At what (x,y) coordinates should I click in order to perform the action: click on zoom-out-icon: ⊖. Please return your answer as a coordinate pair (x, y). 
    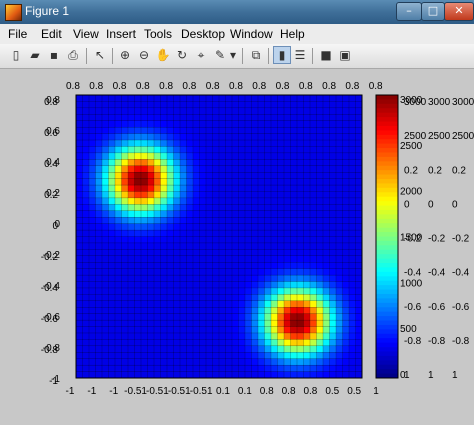
    Looking at the image, I should click on (144, 55).